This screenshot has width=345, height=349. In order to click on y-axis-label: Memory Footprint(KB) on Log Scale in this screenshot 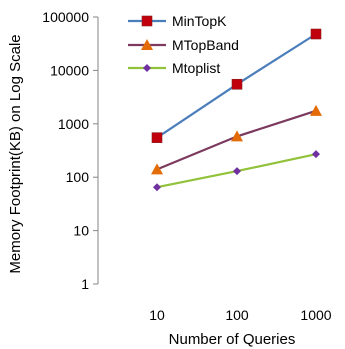, I will do `click(15, 153)`.